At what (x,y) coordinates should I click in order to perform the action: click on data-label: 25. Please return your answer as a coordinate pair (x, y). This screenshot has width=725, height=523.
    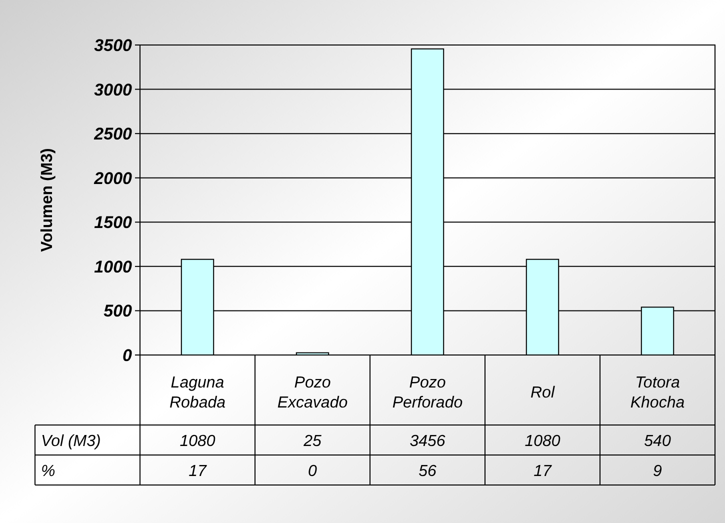
    Looking at the image, I should click on (312, 441).